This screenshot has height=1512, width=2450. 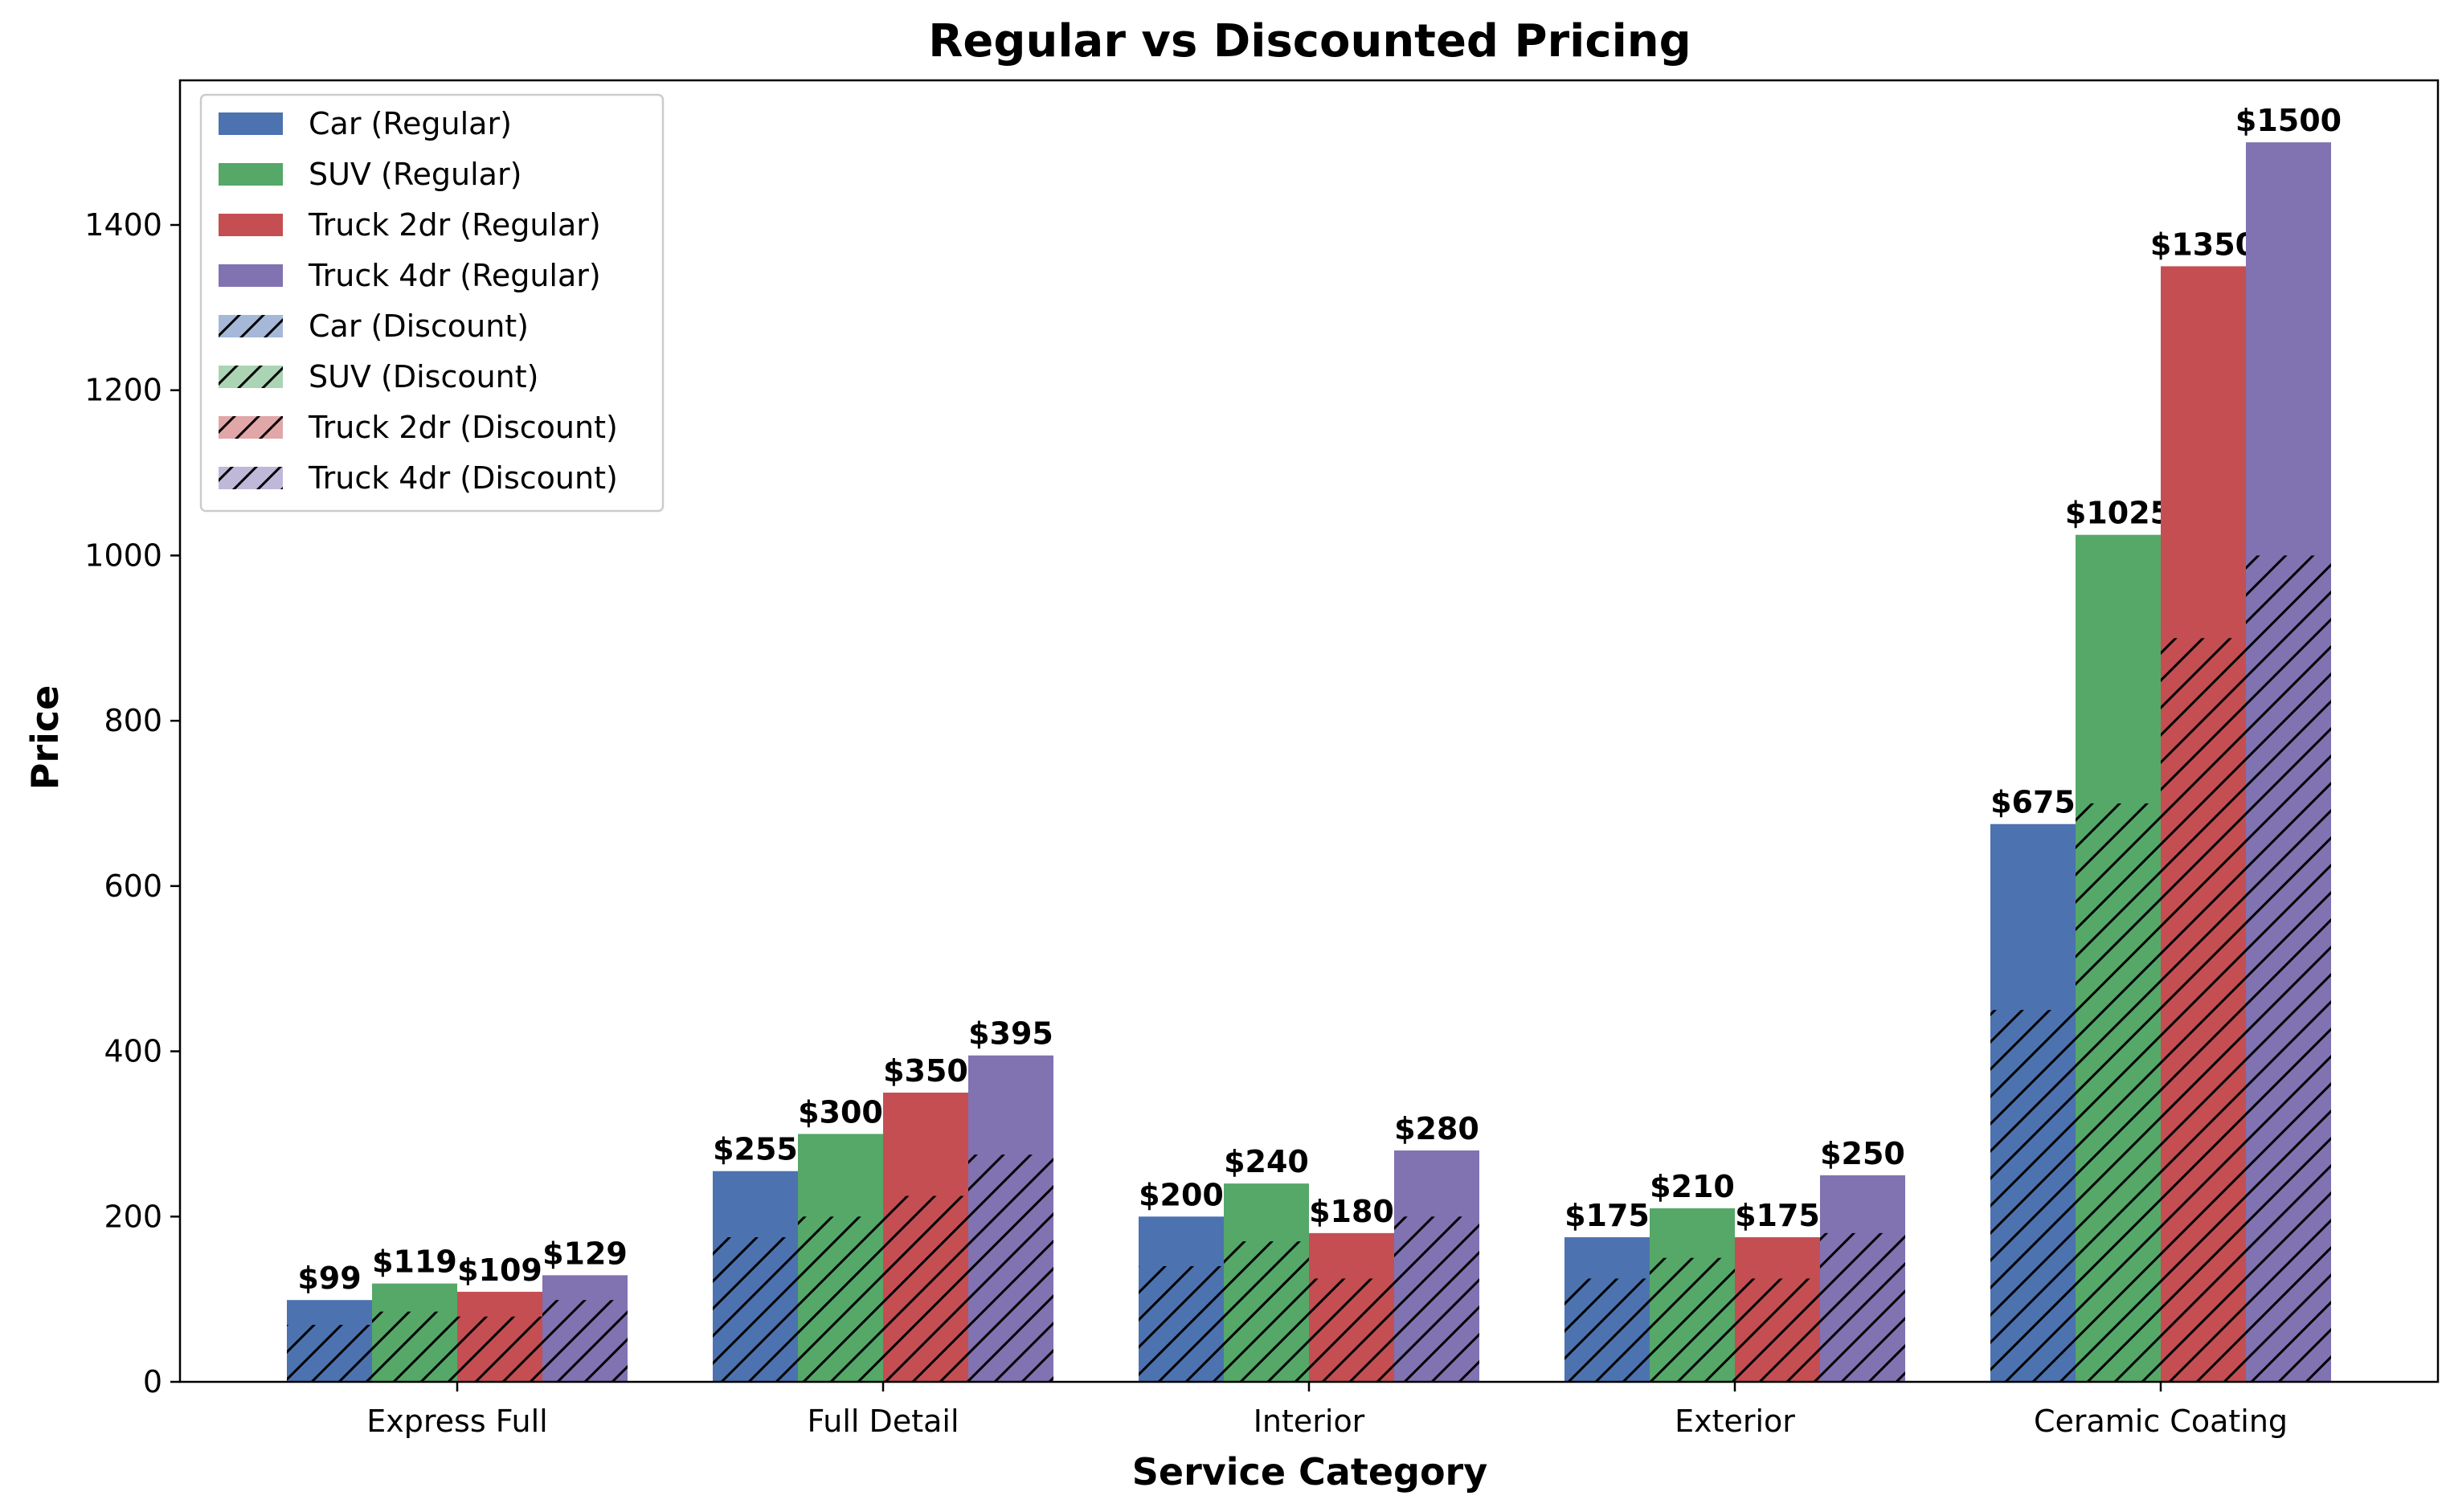 What do you see at coordinates (133, 1051) in the screenshot?
I see `y-tick-label: 400` at bounding box center [133, 1051].